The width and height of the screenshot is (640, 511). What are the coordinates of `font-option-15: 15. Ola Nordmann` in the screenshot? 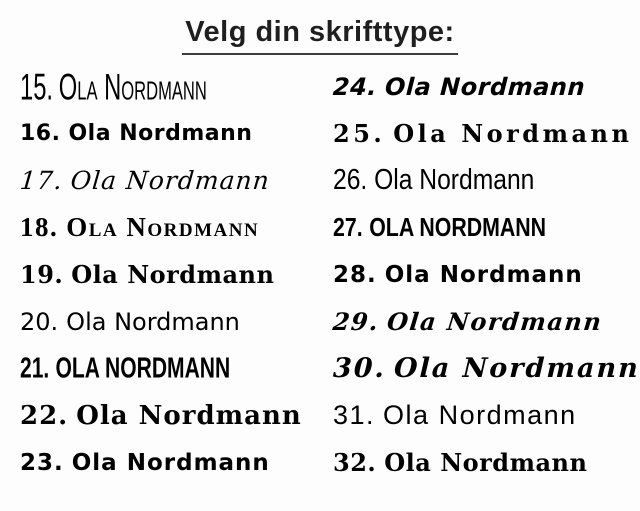 It's located at (128, 86).